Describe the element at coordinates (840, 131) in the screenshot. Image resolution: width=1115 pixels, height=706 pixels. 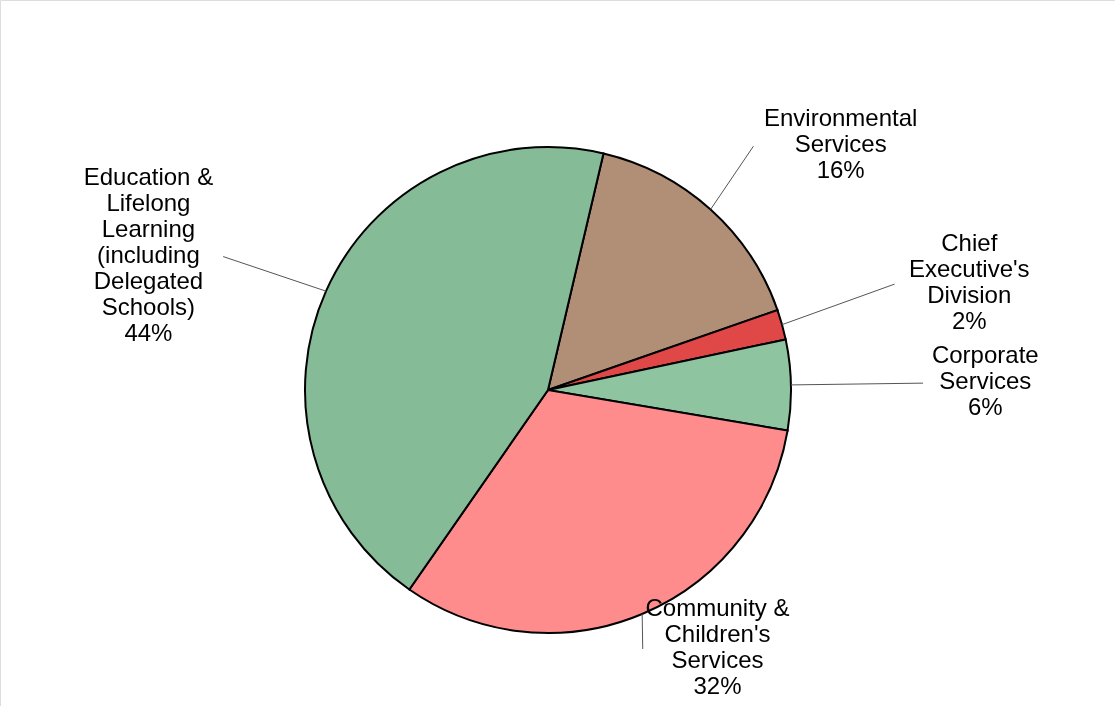
I see `slice-label: Environmental Services` at that location.